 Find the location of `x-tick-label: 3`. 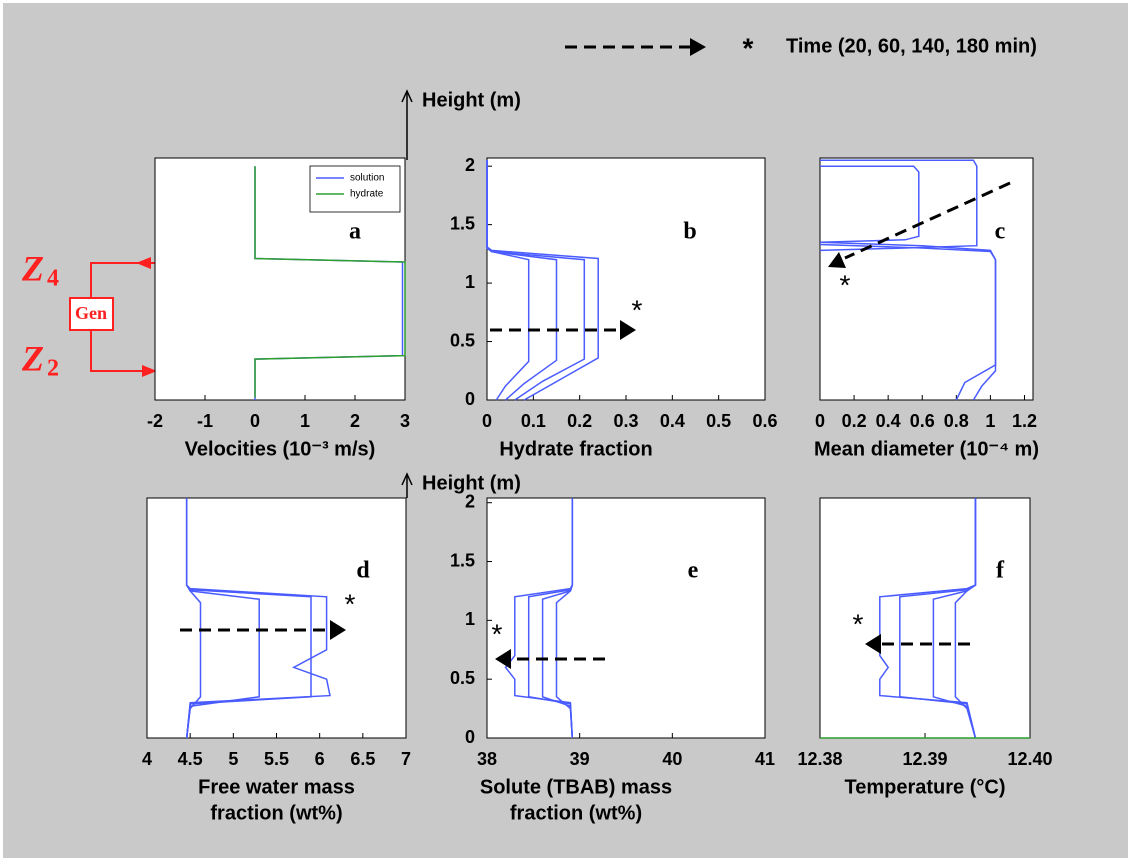

x-tick-label: 3 is located at coordinates (405, 421).